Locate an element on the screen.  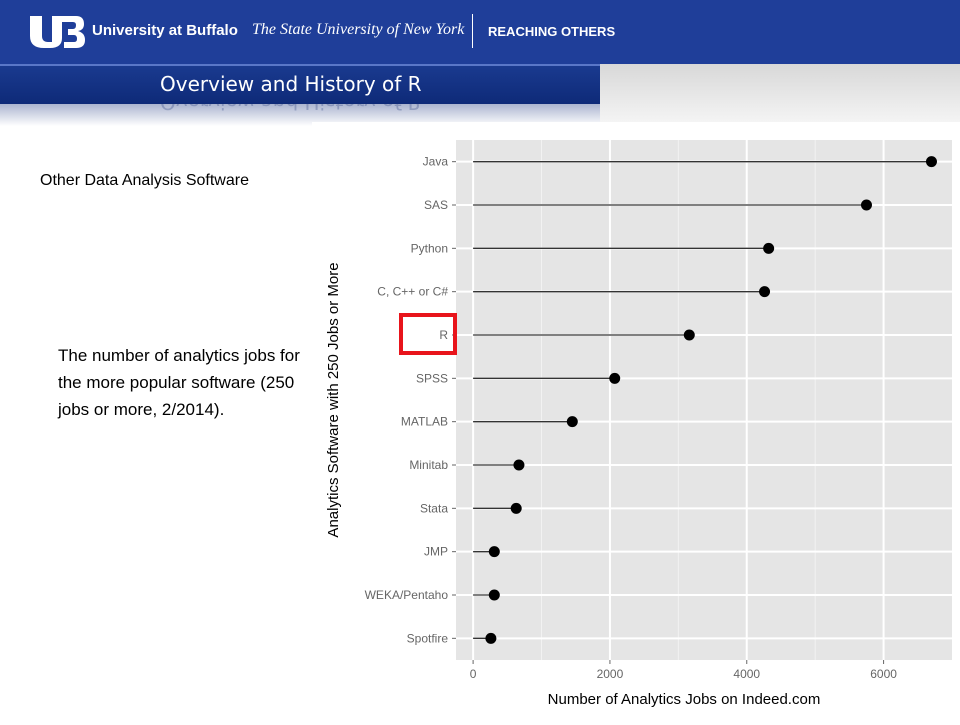
title-reflection-text: Overview and History of R is located at coordinates (291, 109).